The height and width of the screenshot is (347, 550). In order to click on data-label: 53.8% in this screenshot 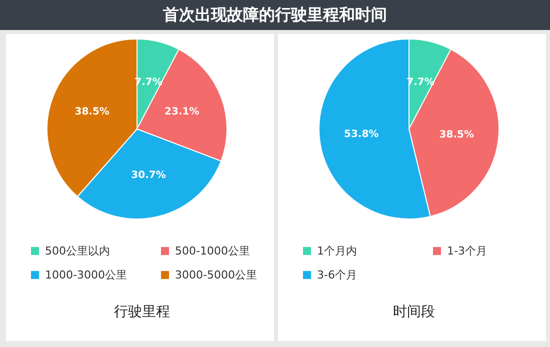, I will do `click(361, 134)`.